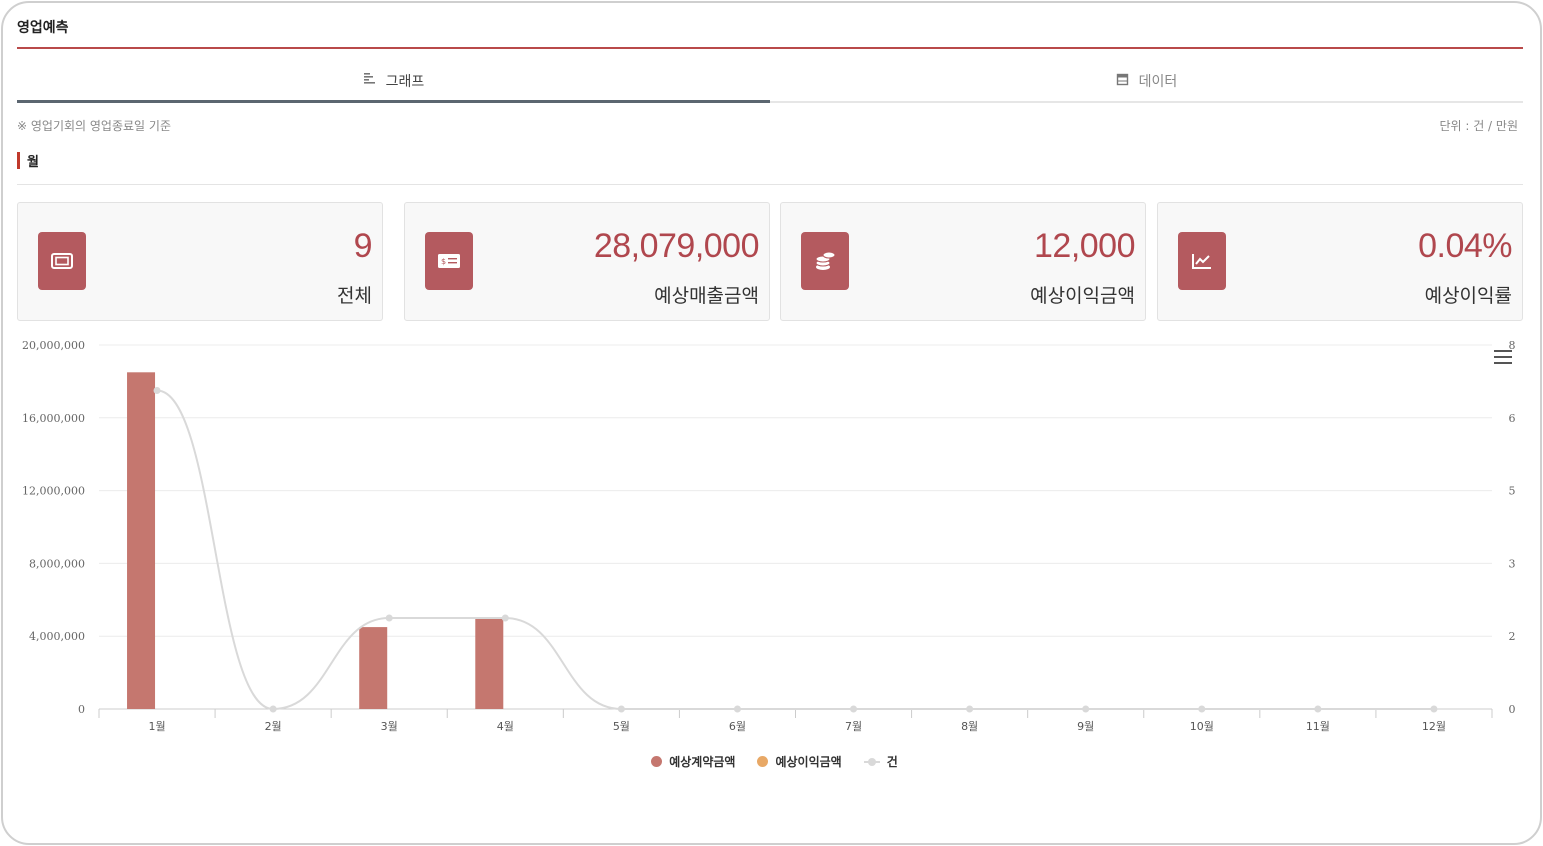 This screenshot has width=1543, height=846. I want to click on y-left-tick-label: 4,000,000, so click(57, 636).